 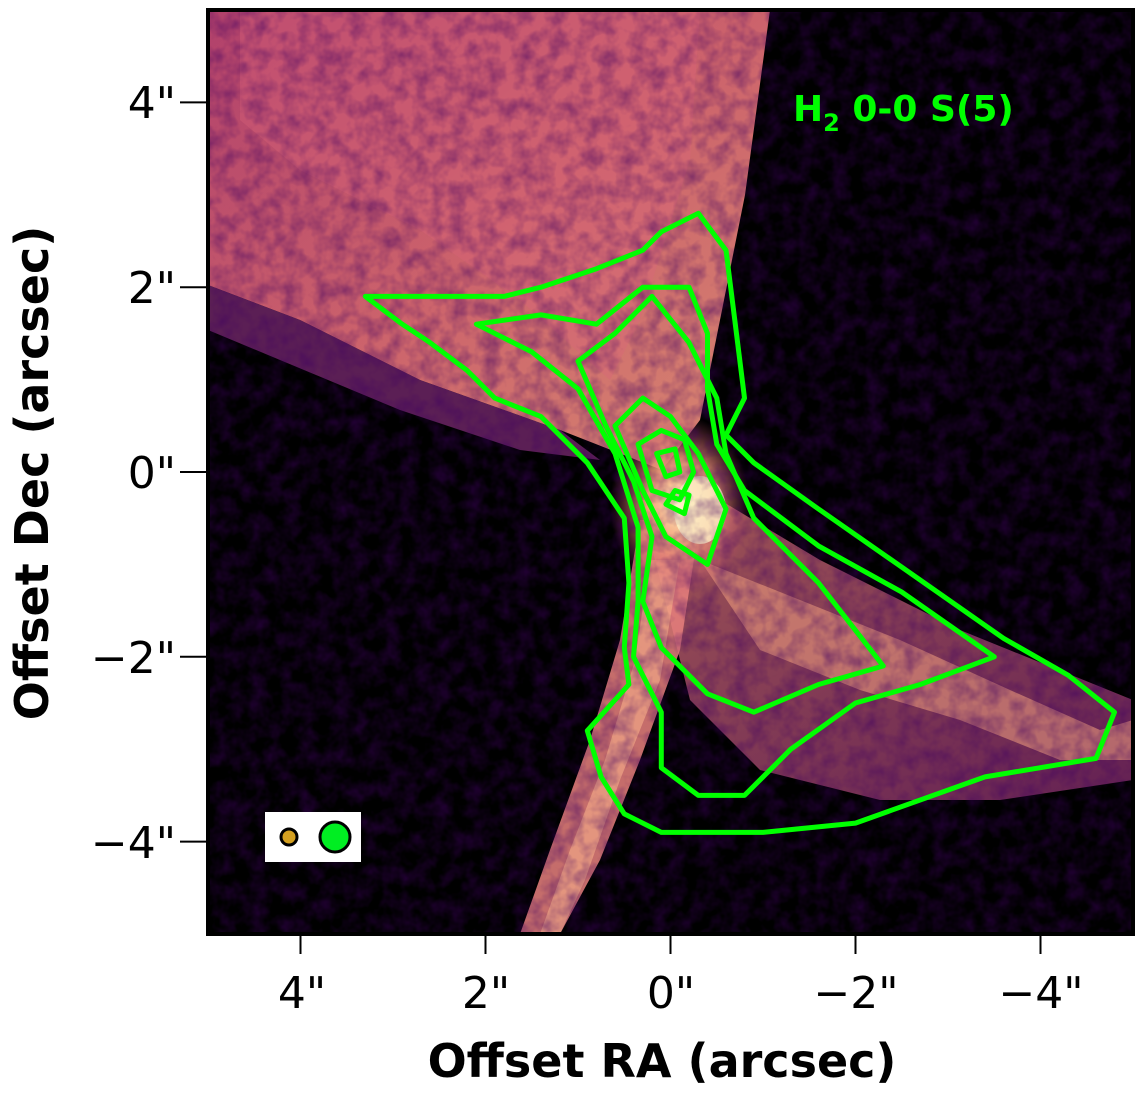 I want to click on species-annotation: H2 0-0 S(5), so click(x=903, y=113).